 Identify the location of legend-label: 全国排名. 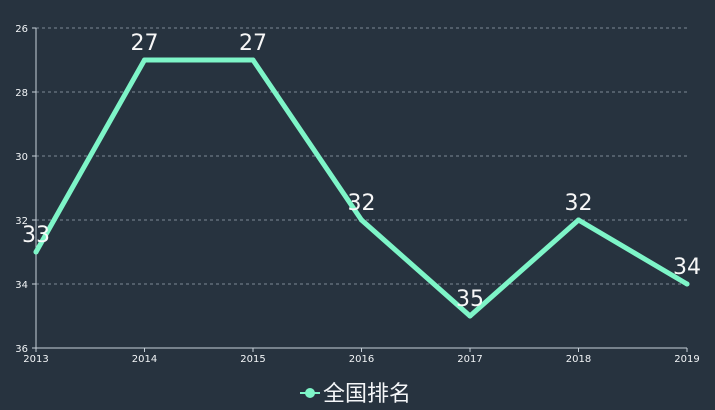
(367, 394).